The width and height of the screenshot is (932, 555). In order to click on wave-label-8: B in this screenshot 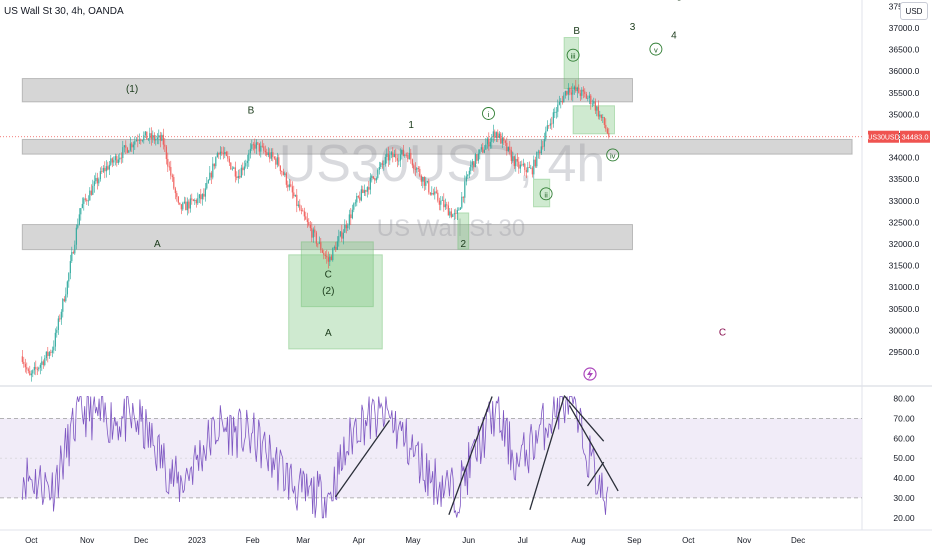, I will do `click(251, 111)`.